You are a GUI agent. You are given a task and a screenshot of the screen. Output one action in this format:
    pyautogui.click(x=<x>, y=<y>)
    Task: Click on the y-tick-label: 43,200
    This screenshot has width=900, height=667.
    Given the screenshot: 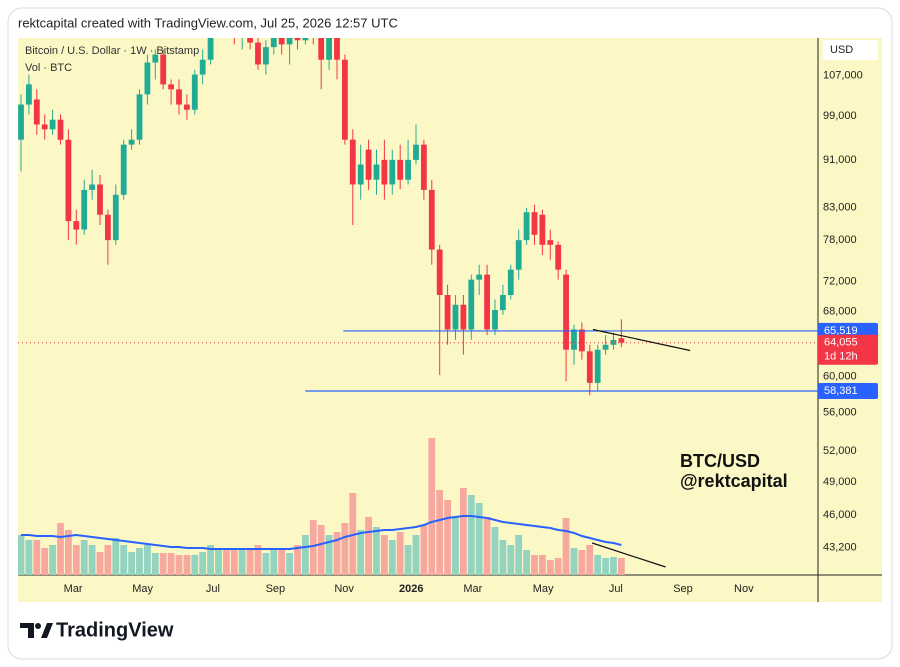 What is the action you would take?
    pyautogui.click(x=840, y=548)
    